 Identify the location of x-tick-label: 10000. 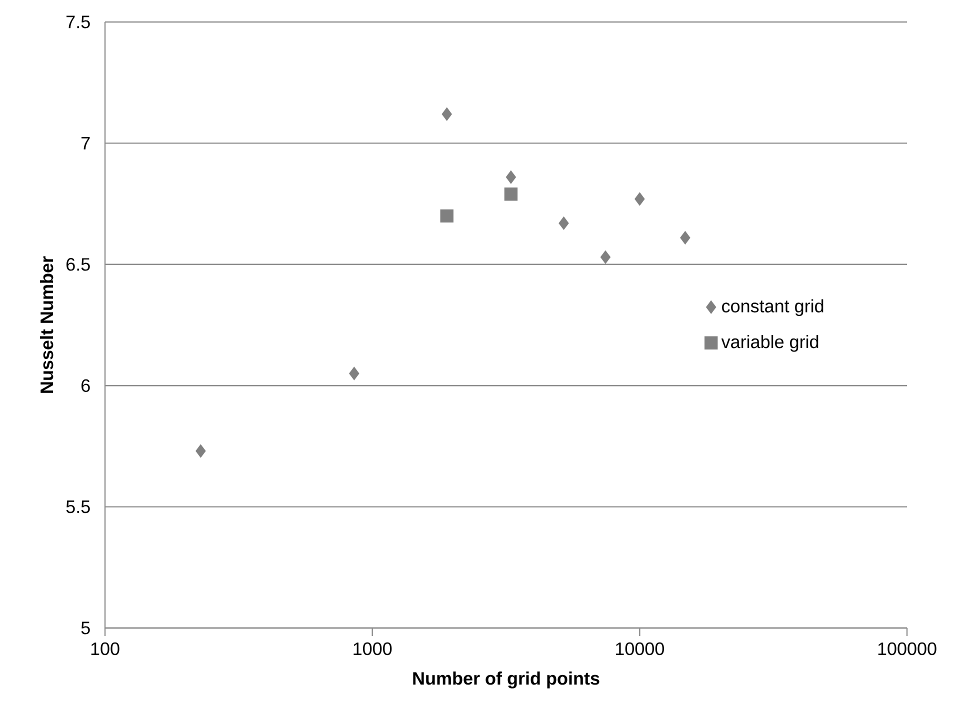
(640, 649).